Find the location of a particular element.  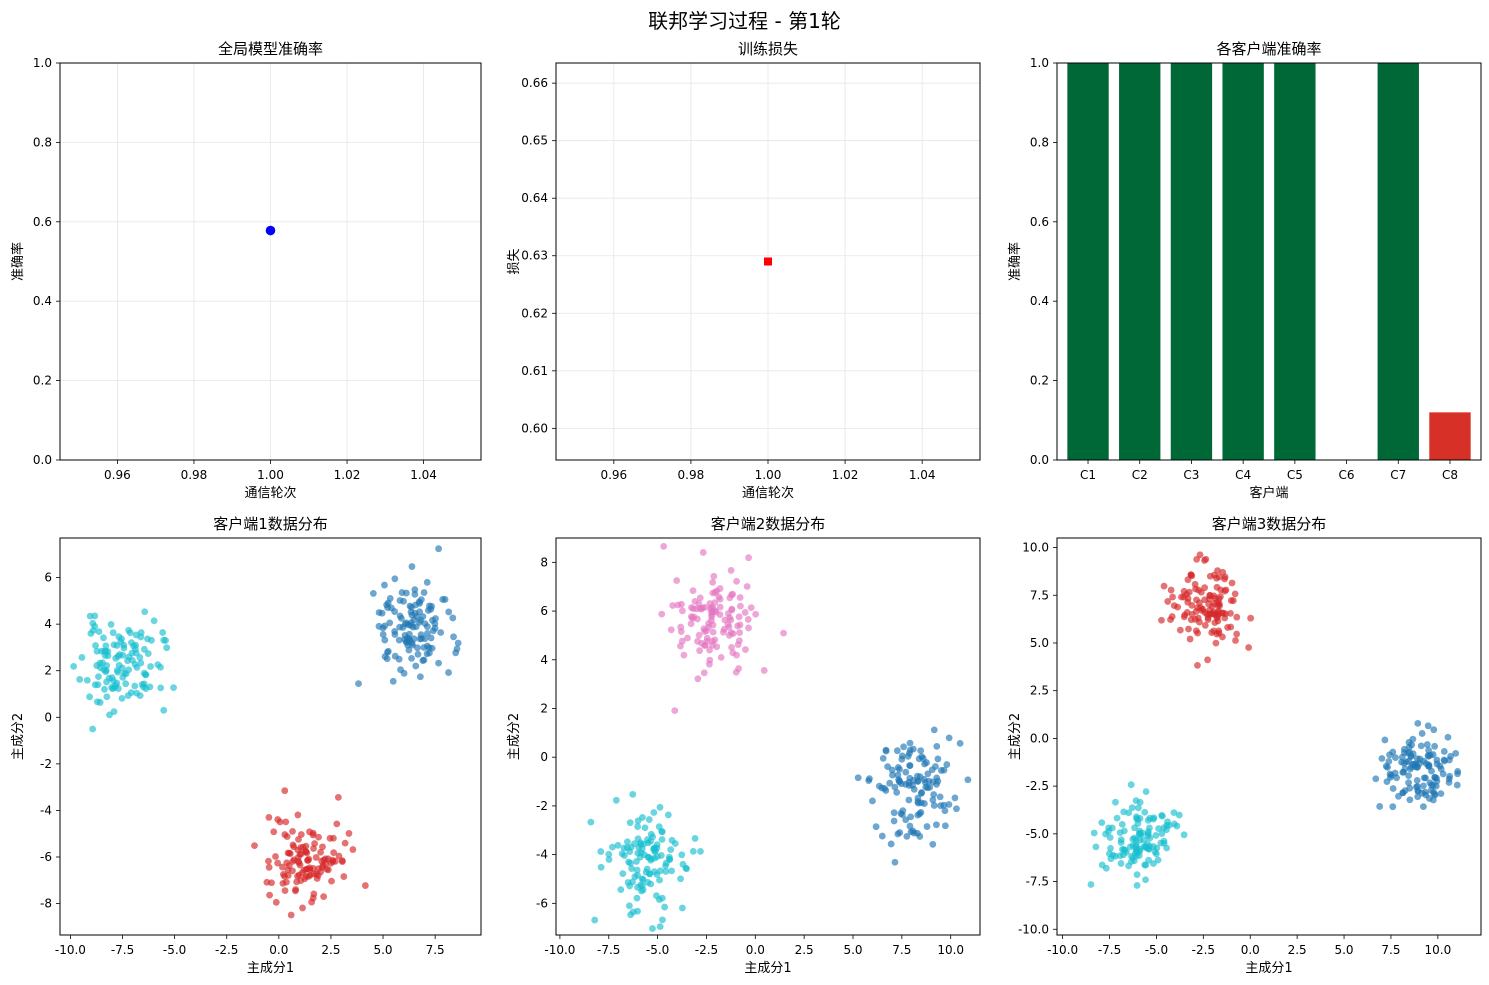

y-tick-label: 0.64 is located at coordinates (534, 198).